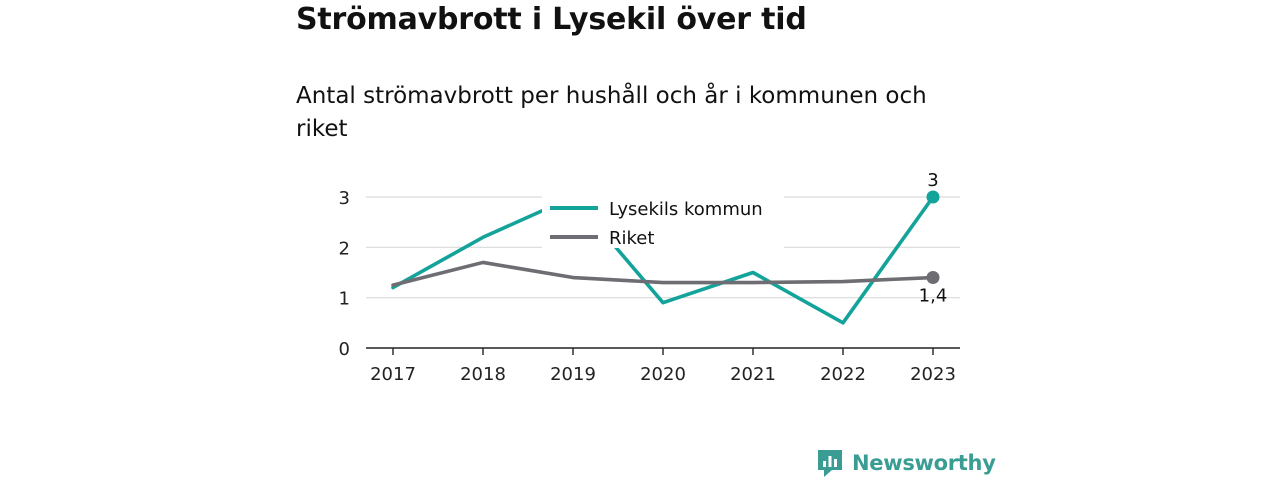 The width and height of the screenshot is (1280, 480). What do you see at coordinates (686, 209) in the screenshot?
I see `legend-label: Lysekils kommun` at bounding box center [686, 209].